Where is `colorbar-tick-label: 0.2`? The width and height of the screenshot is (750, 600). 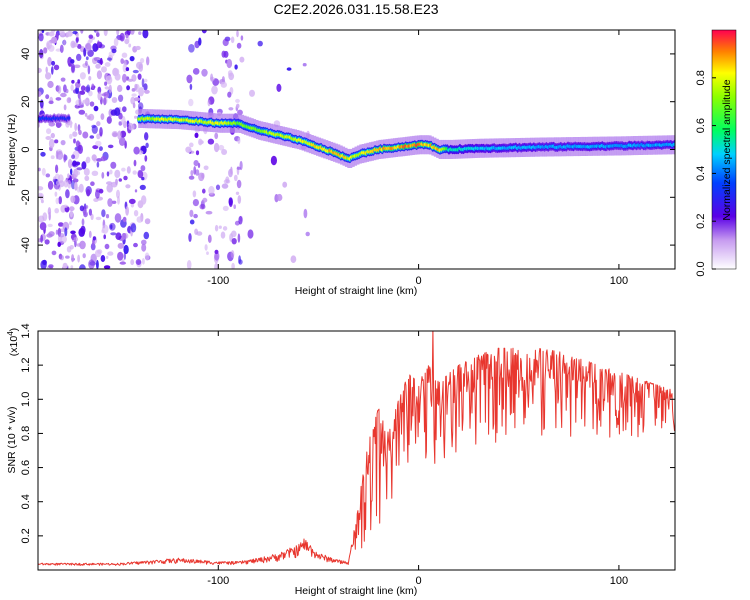 colorbar-tick-label: 0.2 is located at coordinates (701, 221).